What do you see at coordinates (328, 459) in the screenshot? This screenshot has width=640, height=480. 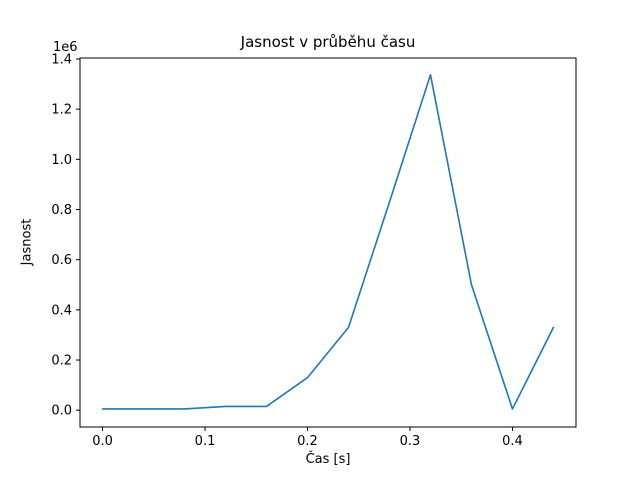 I see `x-axis-label: Čas [s]` at bounding box center [328, 459].